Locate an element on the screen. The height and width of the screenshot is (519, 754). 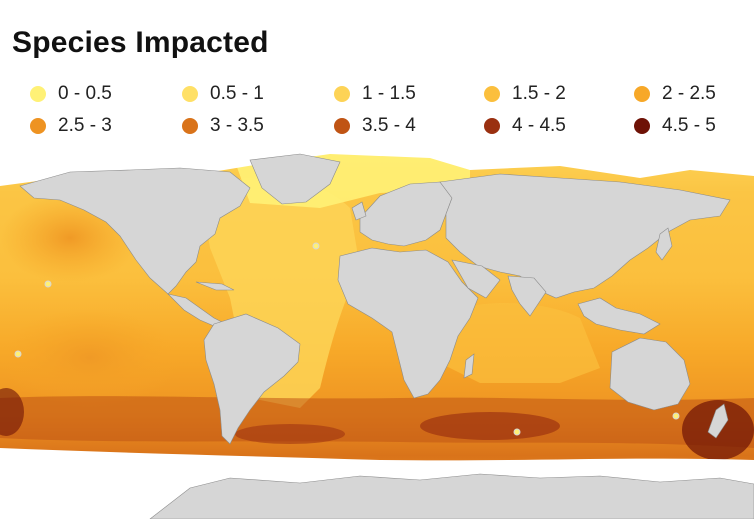
legend-label: 4.5 - 5 is located at coordinates (689, 125).